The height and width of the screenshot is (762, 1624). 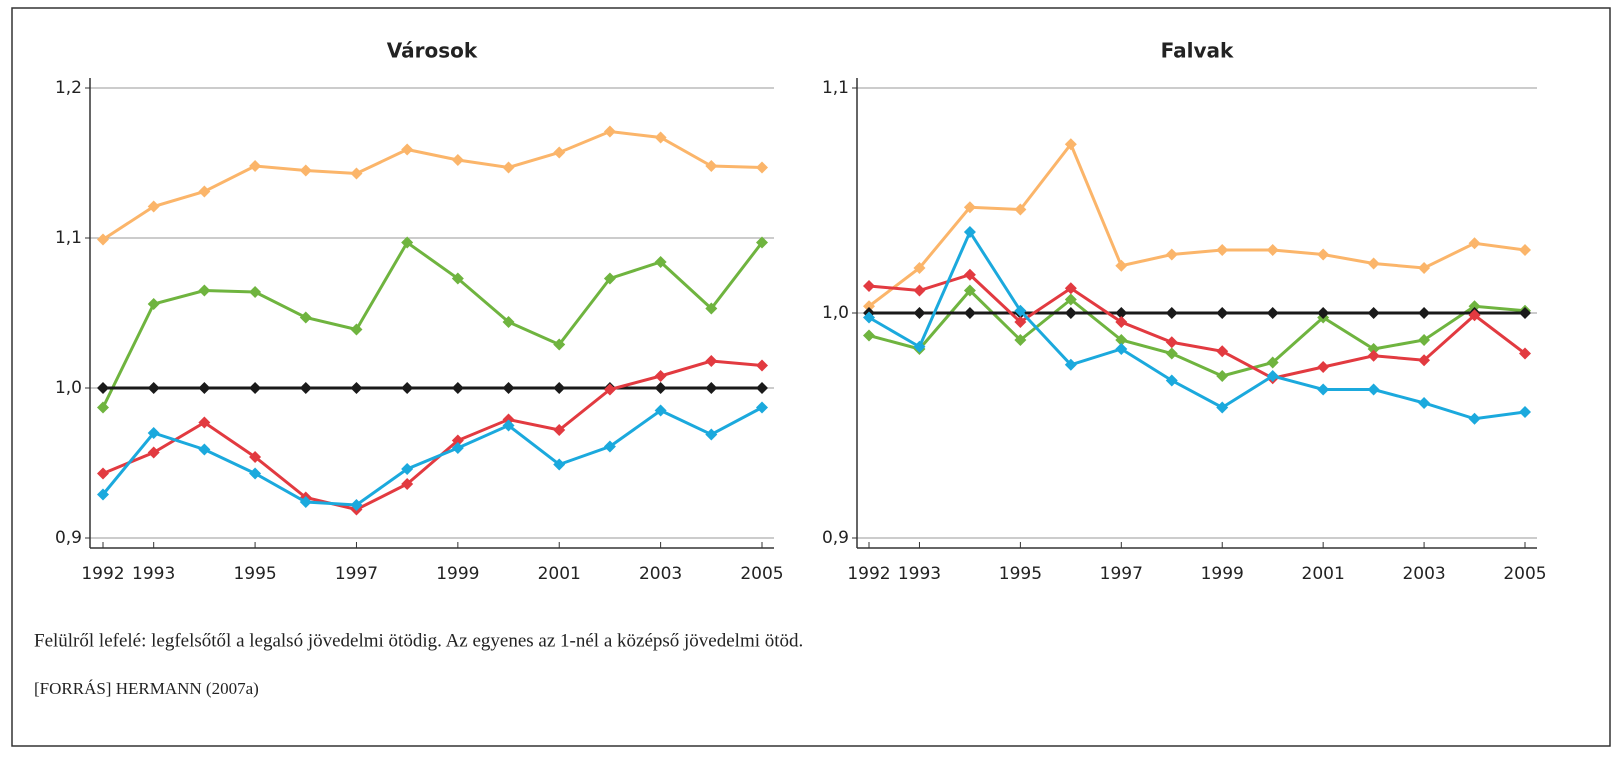 What do you see at coordinates (68, 88) in the screenshot?
I see `y-tick-label: 1,2` at bounding box center [68, 88].